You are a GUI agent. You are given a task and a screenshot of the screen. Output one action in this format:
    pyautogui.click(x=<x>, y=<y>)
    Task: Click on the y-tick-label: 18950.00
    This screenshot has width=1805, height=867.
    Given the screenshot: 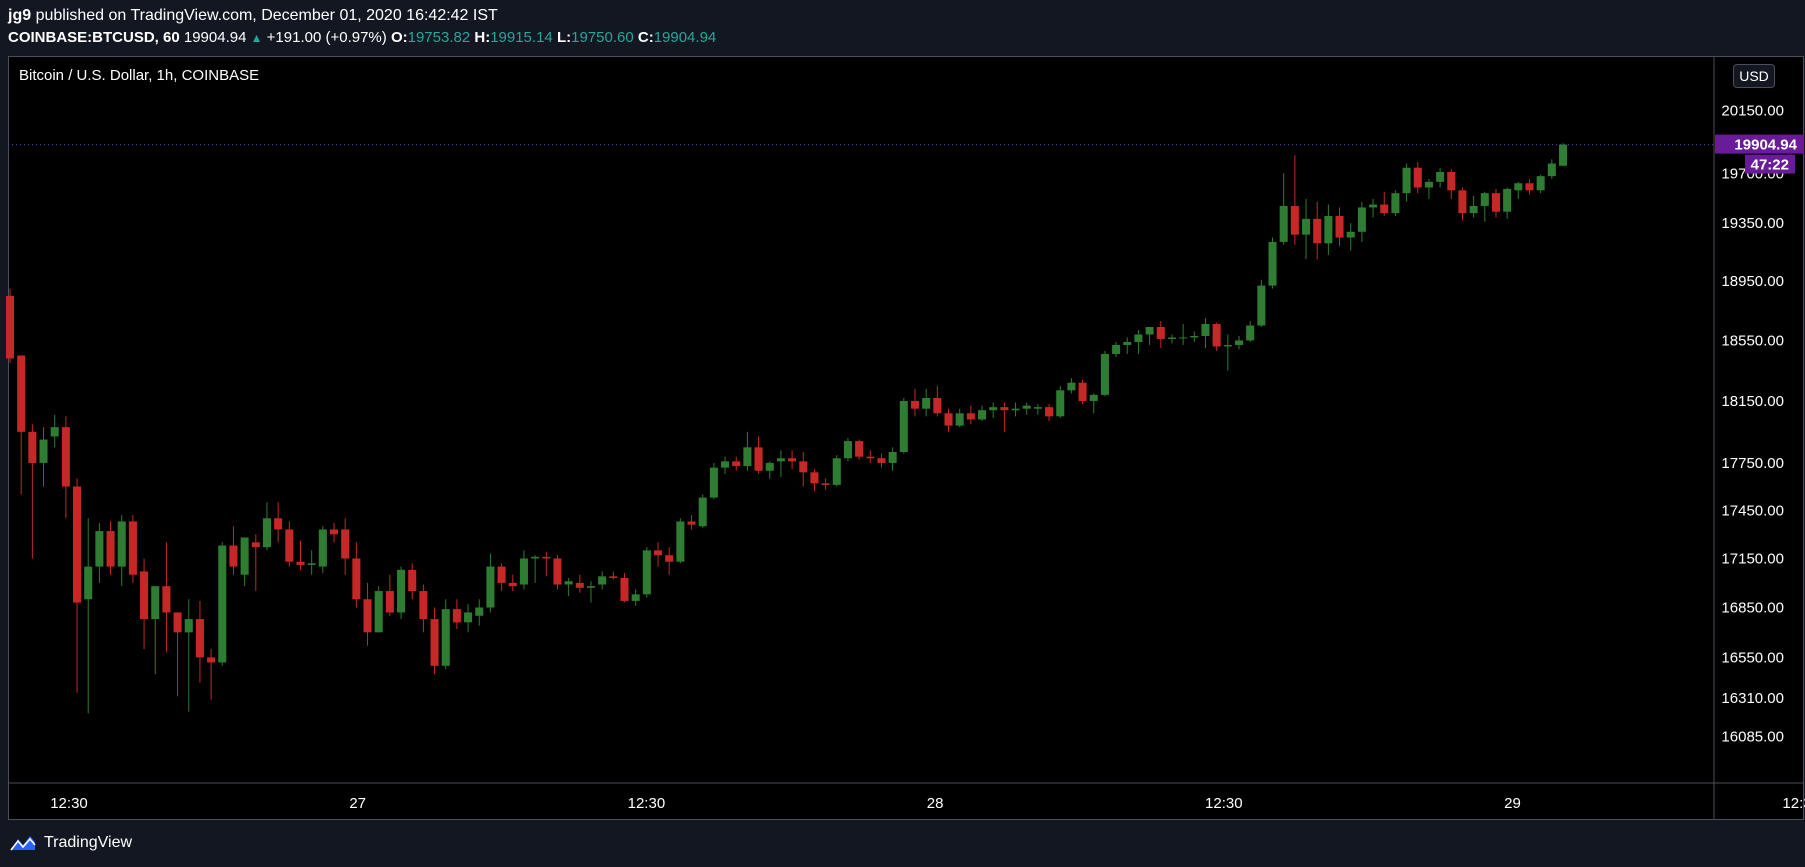 What is the action you would take?
    pyautogui.click(x=1752, y=281)
    